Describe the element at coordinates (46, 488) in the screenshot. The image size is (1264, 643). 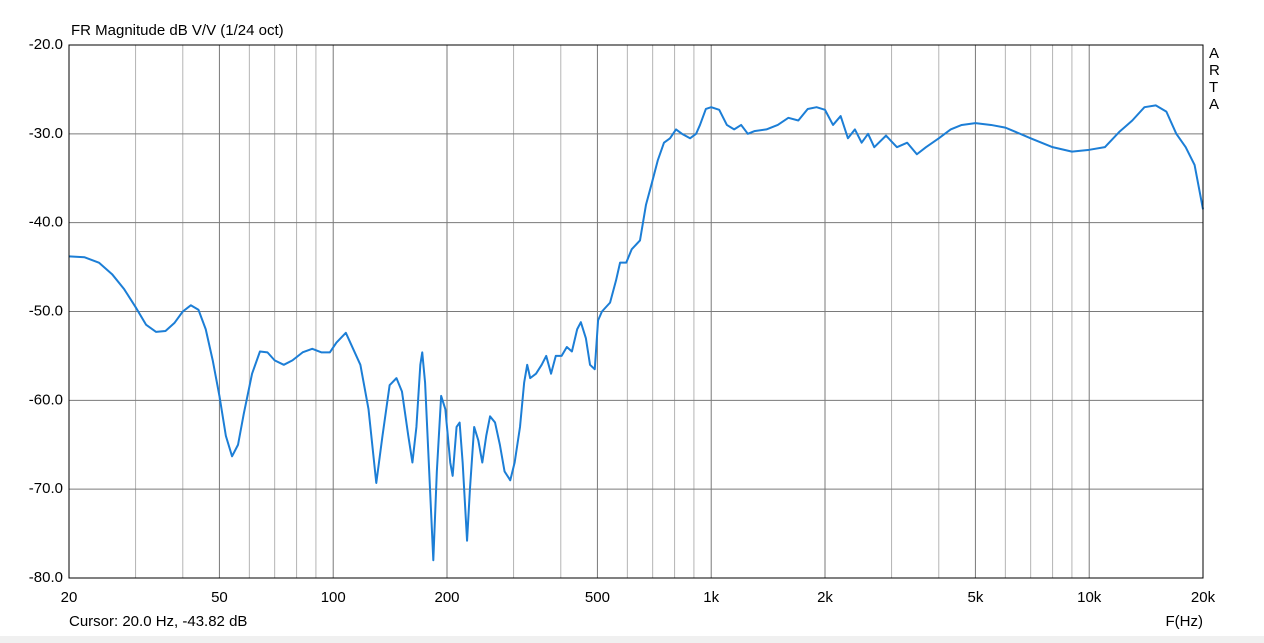
I see `y-tick-label: -70.0` at that location.